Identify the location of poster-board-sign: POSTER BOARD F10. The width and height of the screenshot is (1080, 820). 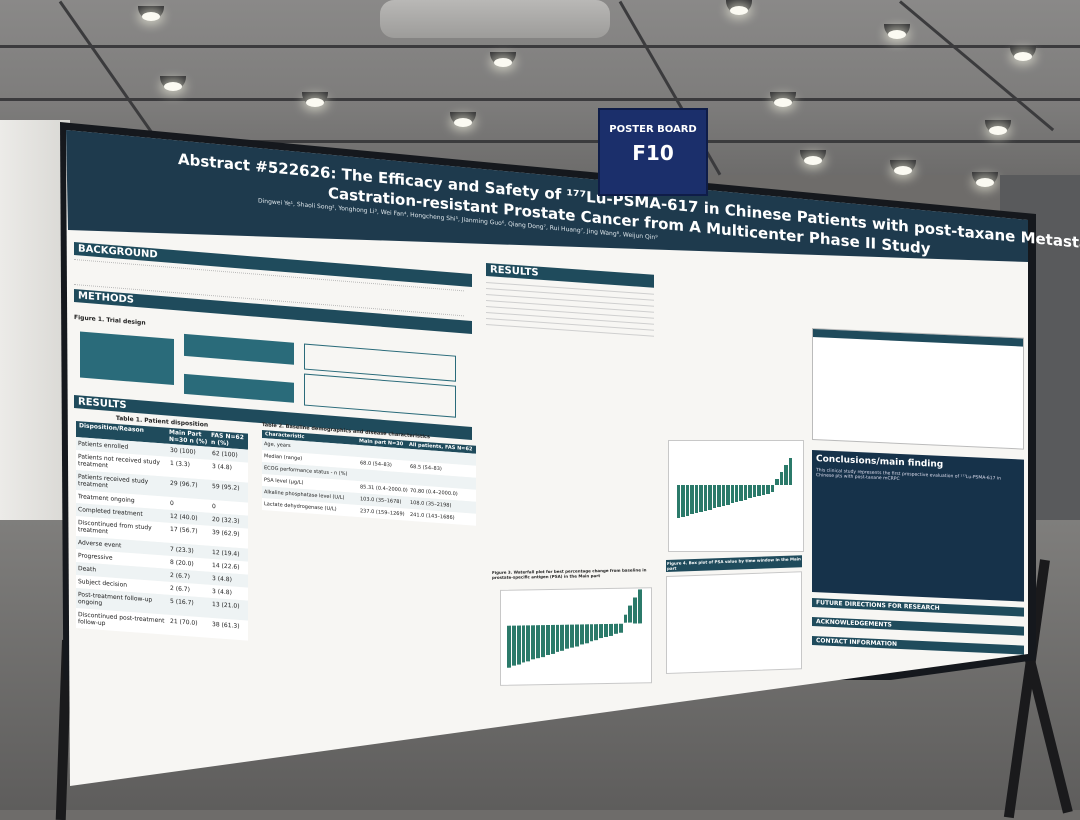
(653, 152).